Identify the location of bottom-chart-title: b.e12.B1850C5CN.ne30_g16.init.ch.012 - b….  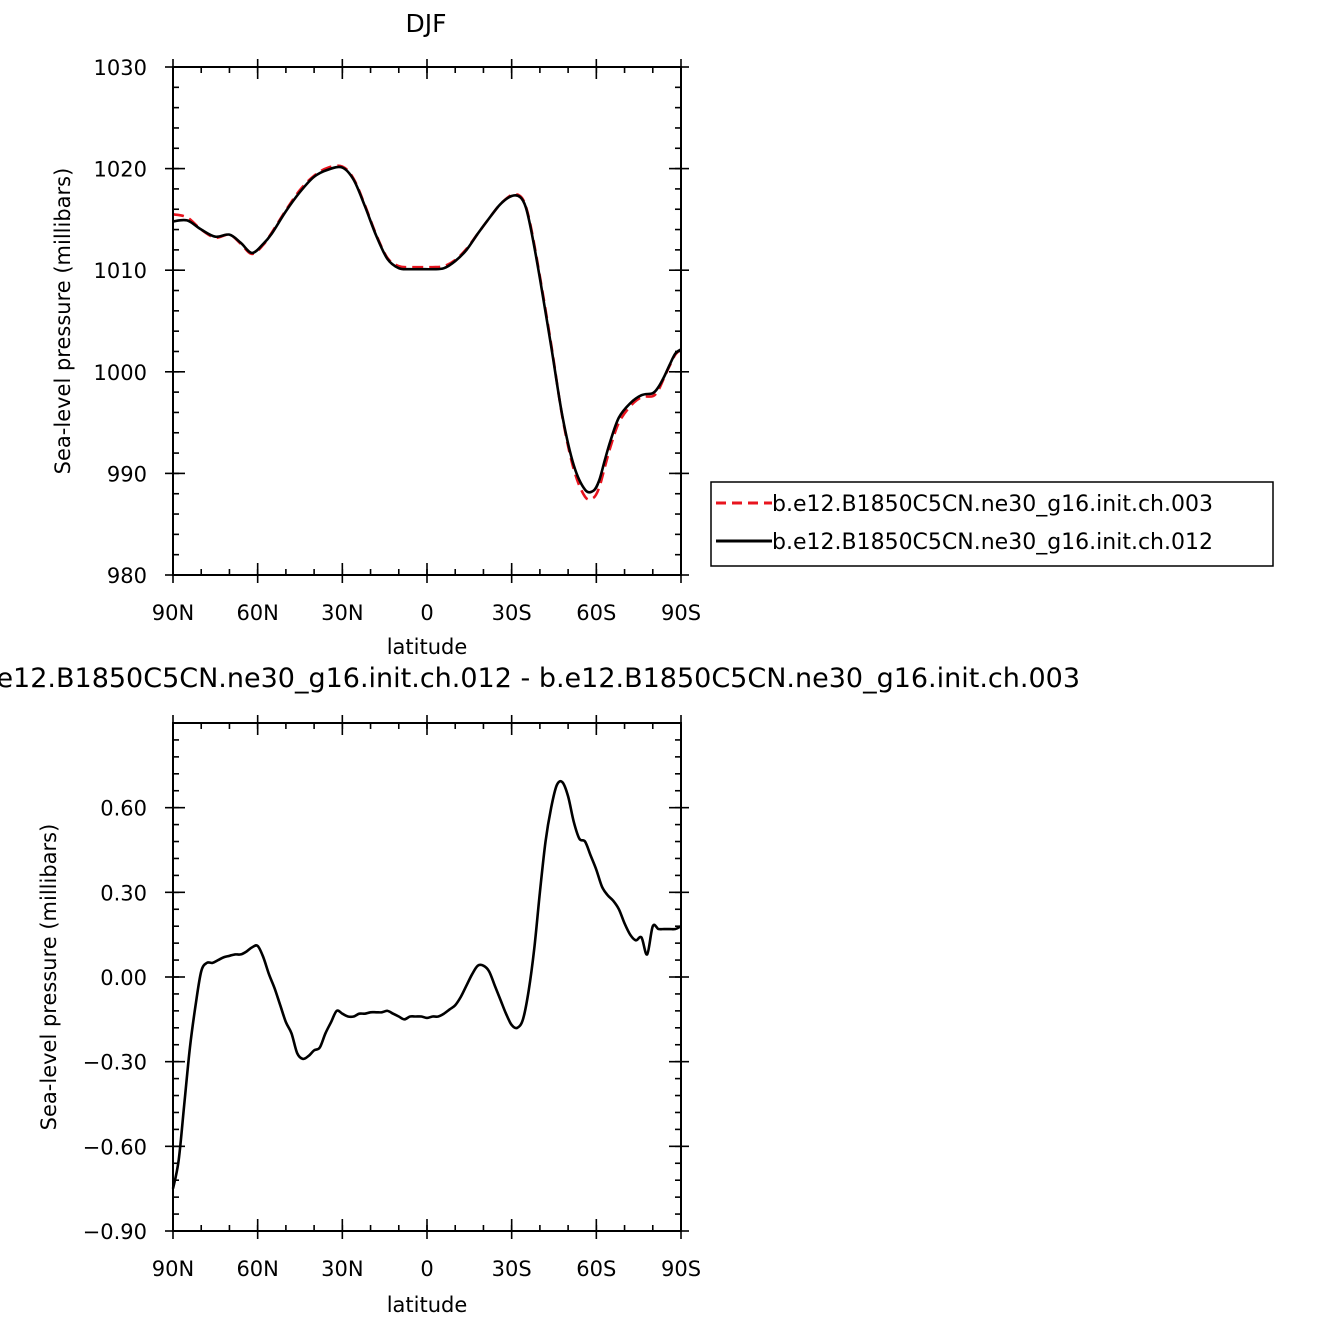
(540, 678).